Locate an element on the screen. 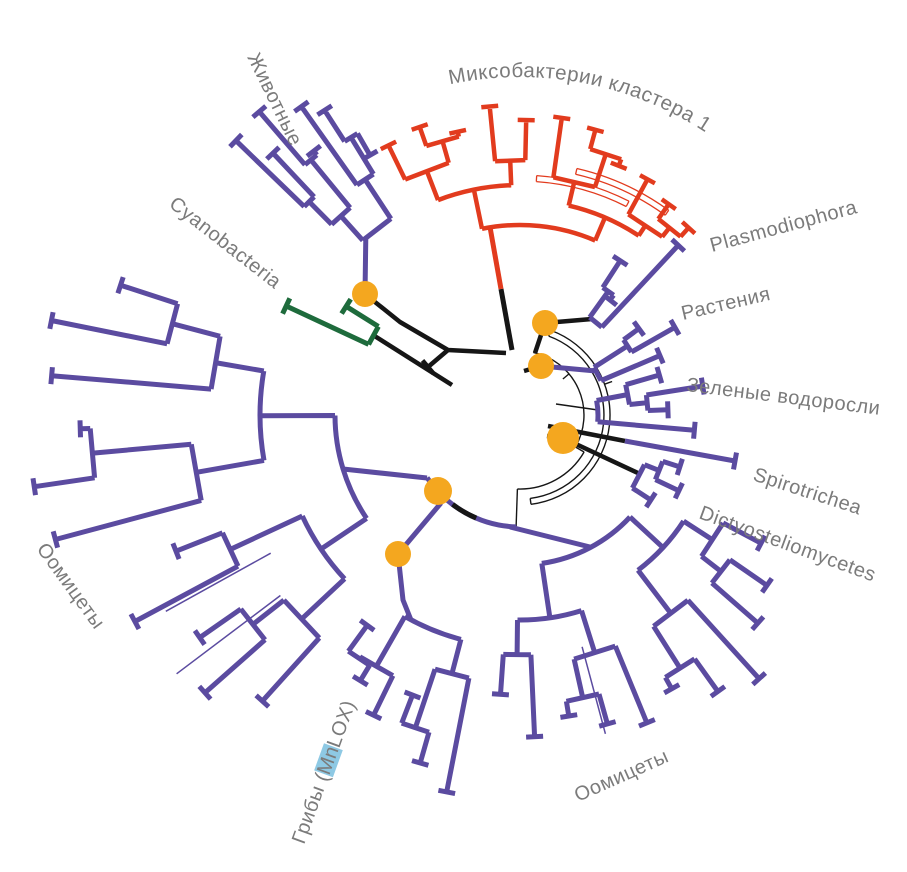 Image resolution: width=907 pixels, height=872 pixels. label-oomitsety-right: Оомицеты is located at coordinates (621, 775).